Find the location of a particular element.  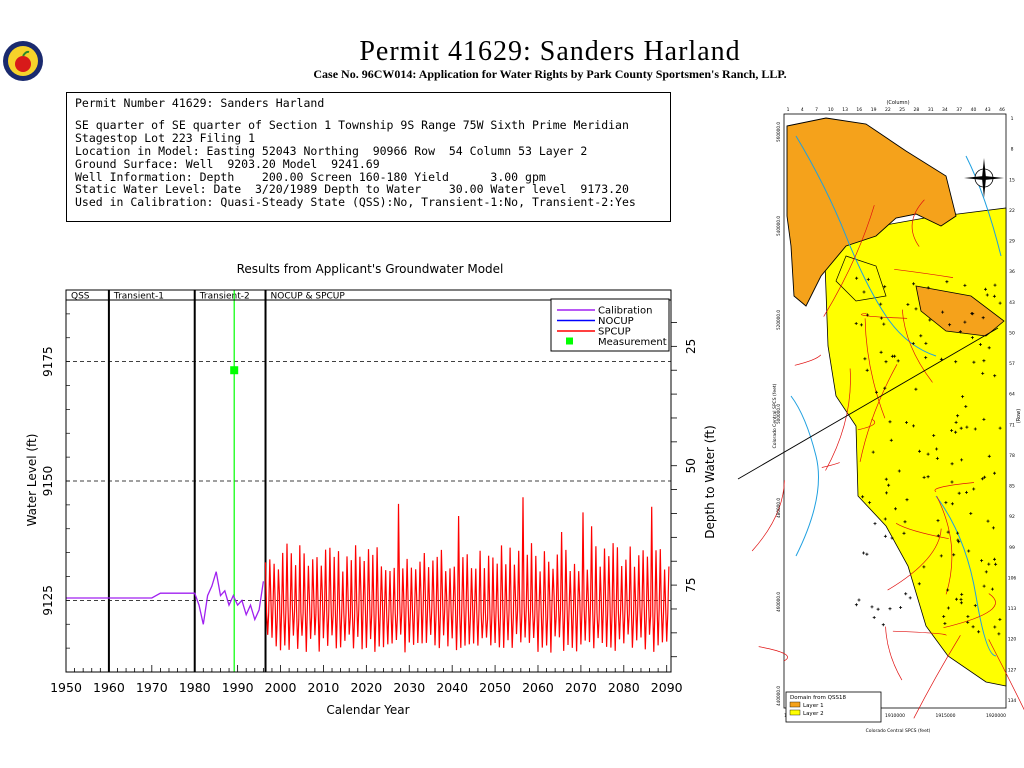

legend-label: SPCUP is located at coordinates (614, 332).